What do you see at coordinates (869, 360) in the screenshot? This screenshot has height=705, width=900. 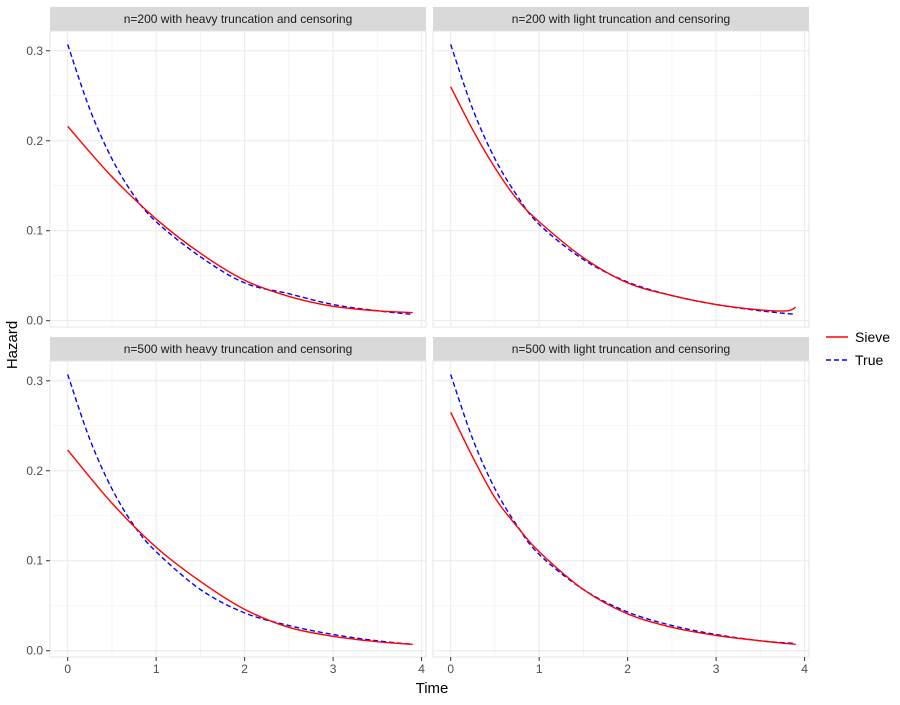 I see `legend-label-true: True` at bounding box center [869, 360].